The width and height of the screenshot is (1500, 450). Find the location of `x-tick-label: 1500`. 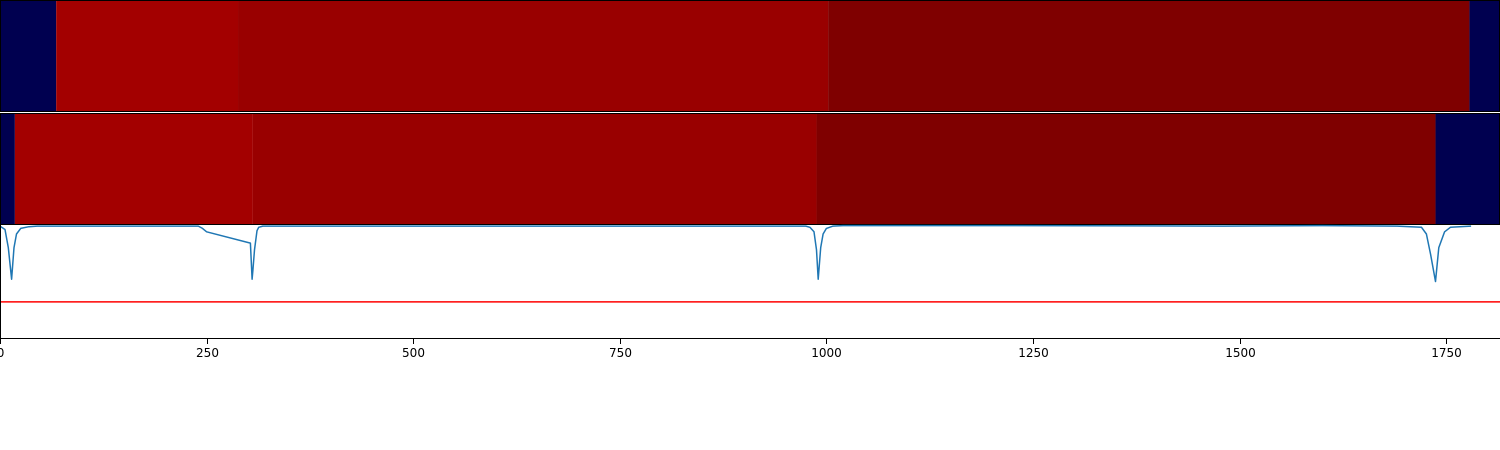

x-tick-label: 1500 is located at coordinates (1240, 353).